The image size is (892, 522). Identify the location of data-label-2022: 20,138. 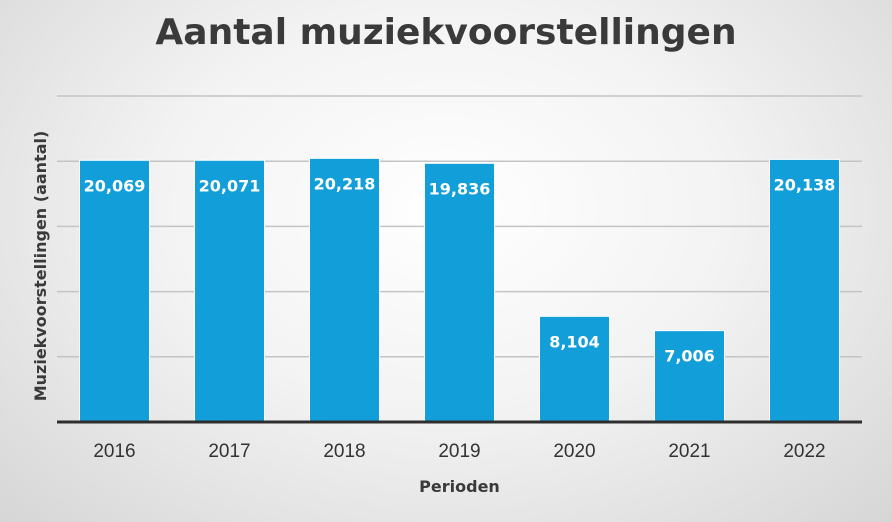
(805, 184).